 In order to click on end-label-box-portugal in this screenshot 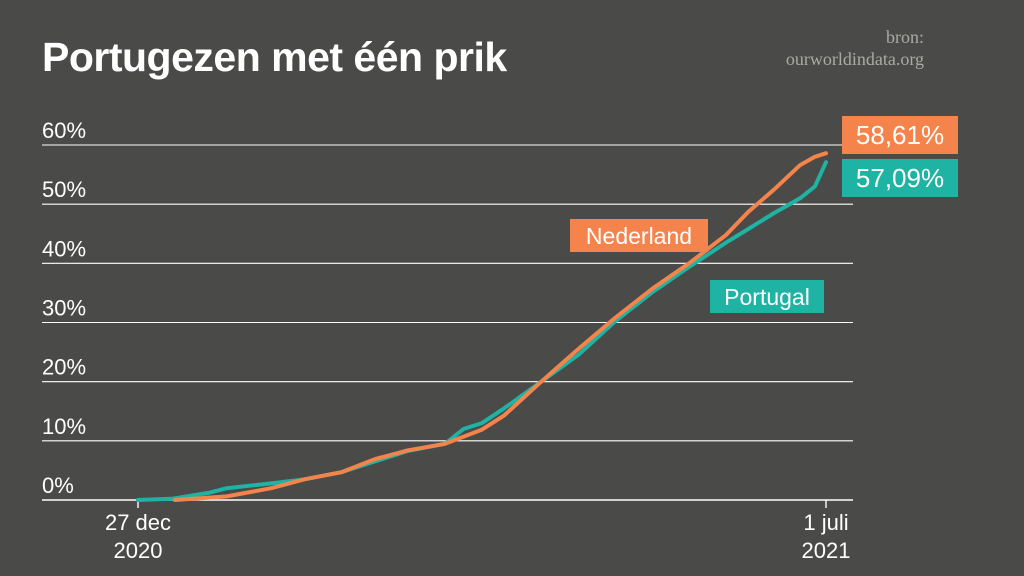, I will do `click(900, 178)`.